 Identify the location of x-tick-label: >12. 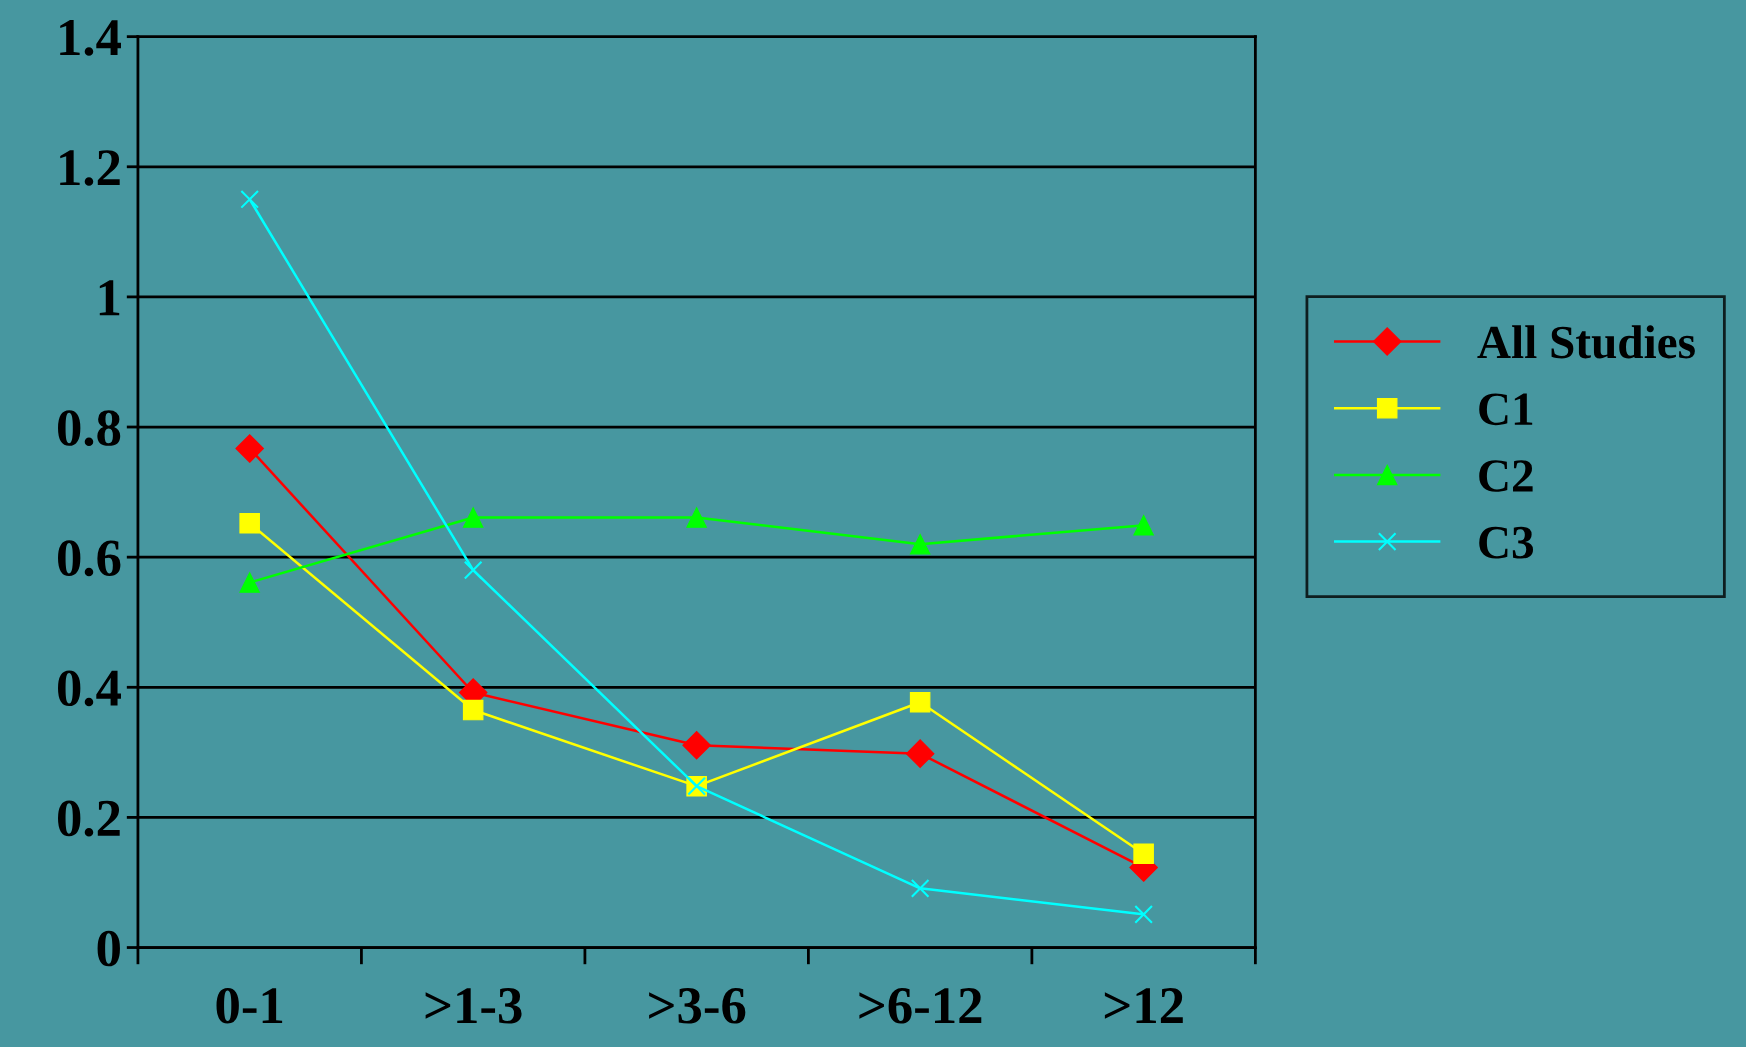
(1143, 1006).